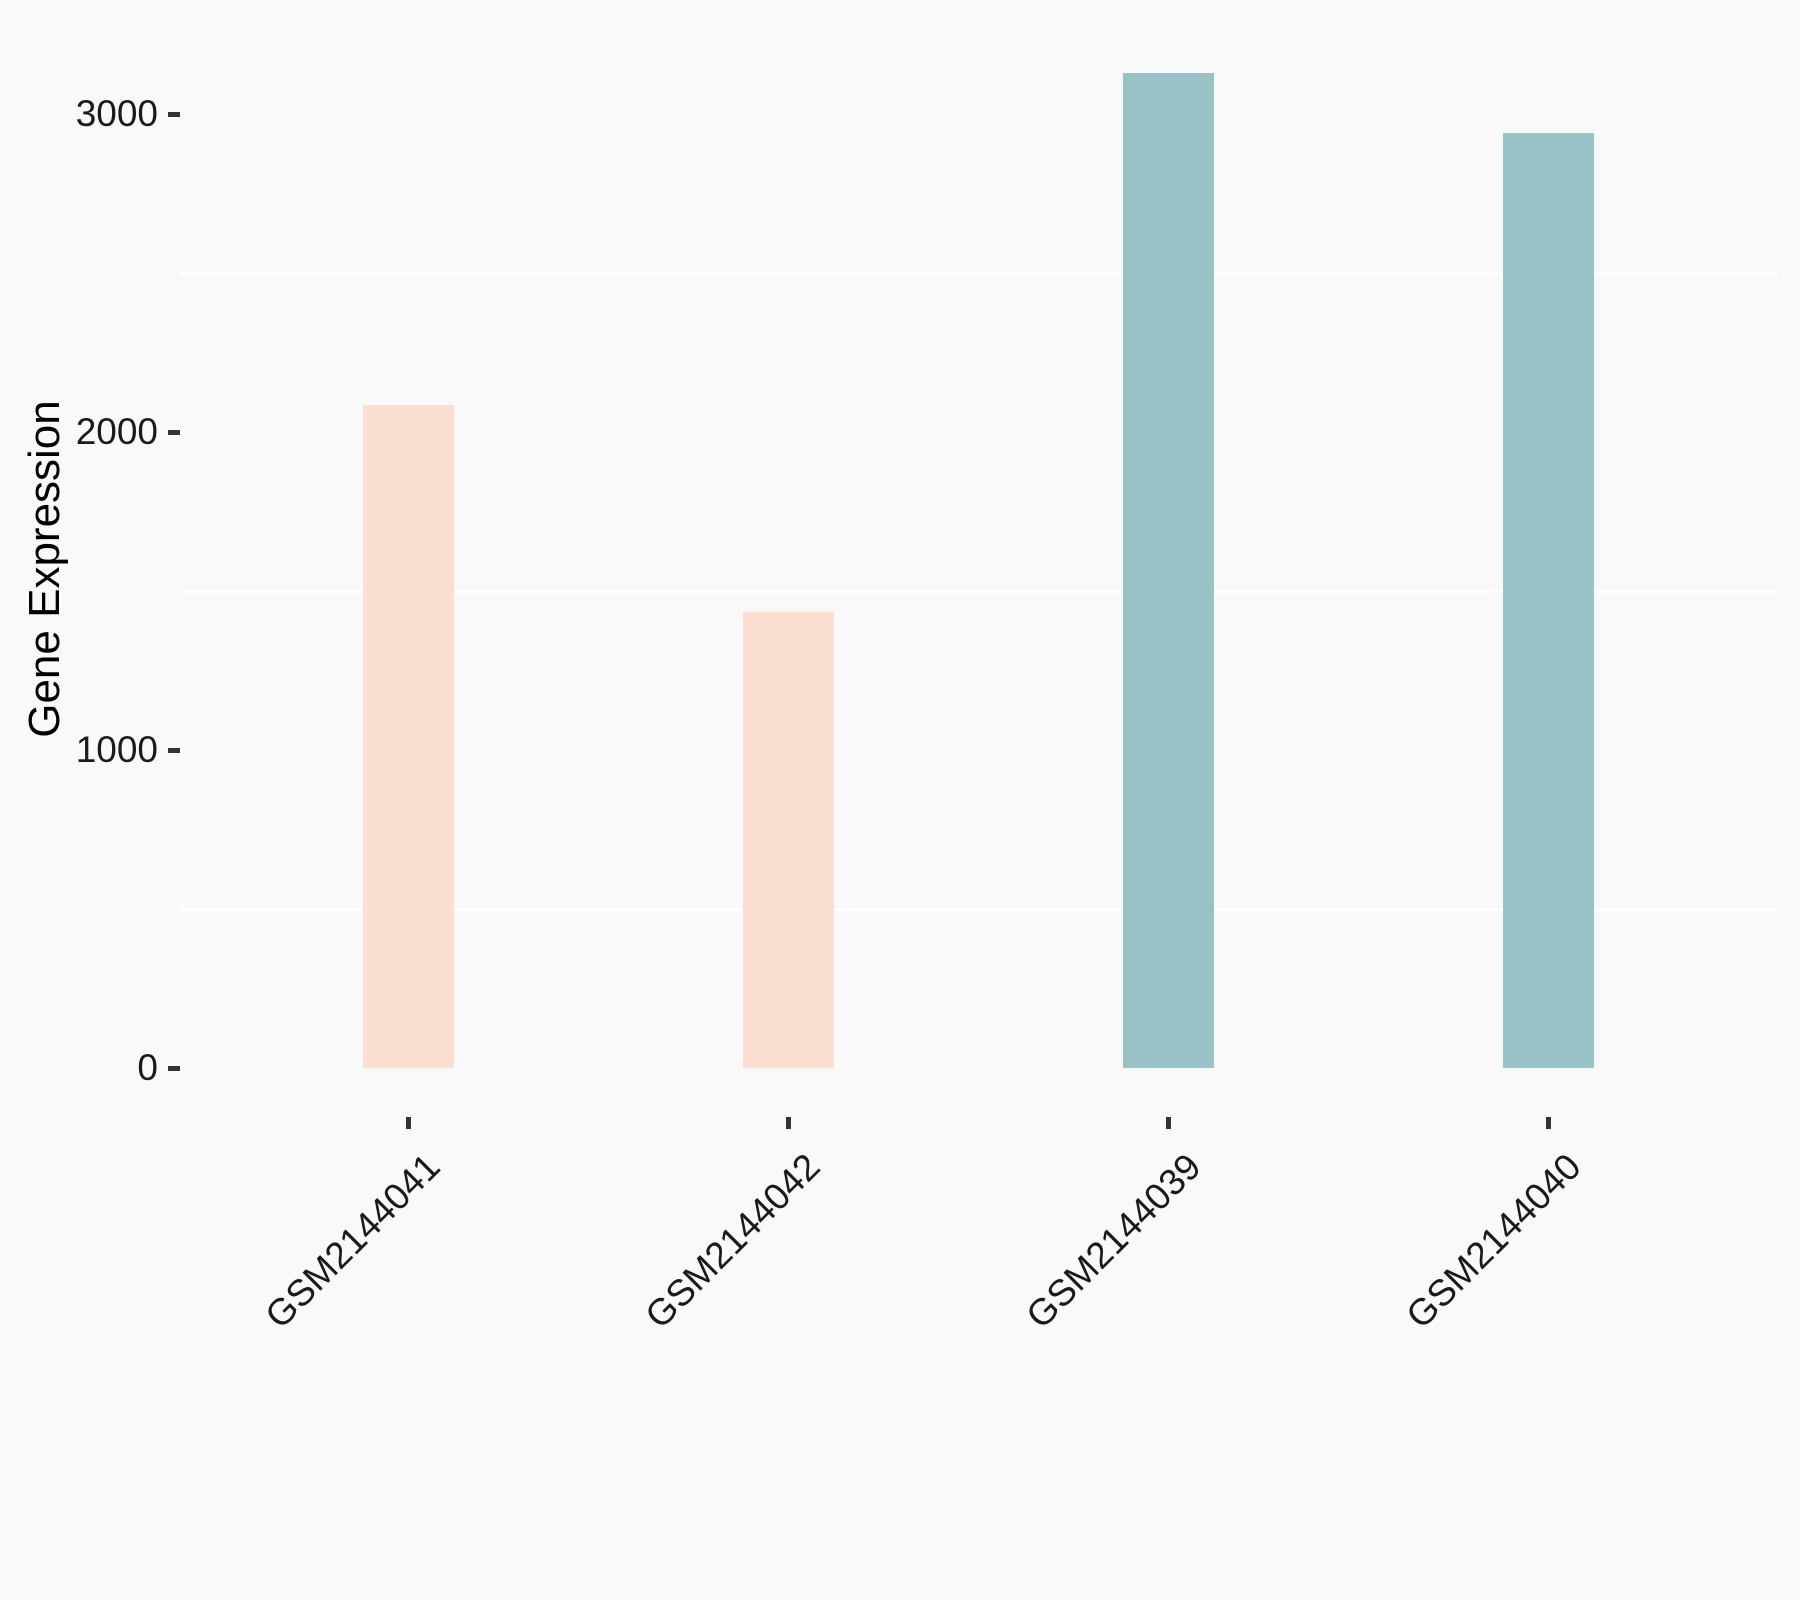  What do you see at coordinates (1113, 1241) in the screenshot?
I see `x-tick-label-GSM2144039: GSM2144039` at bounding box center [1113, 1241].